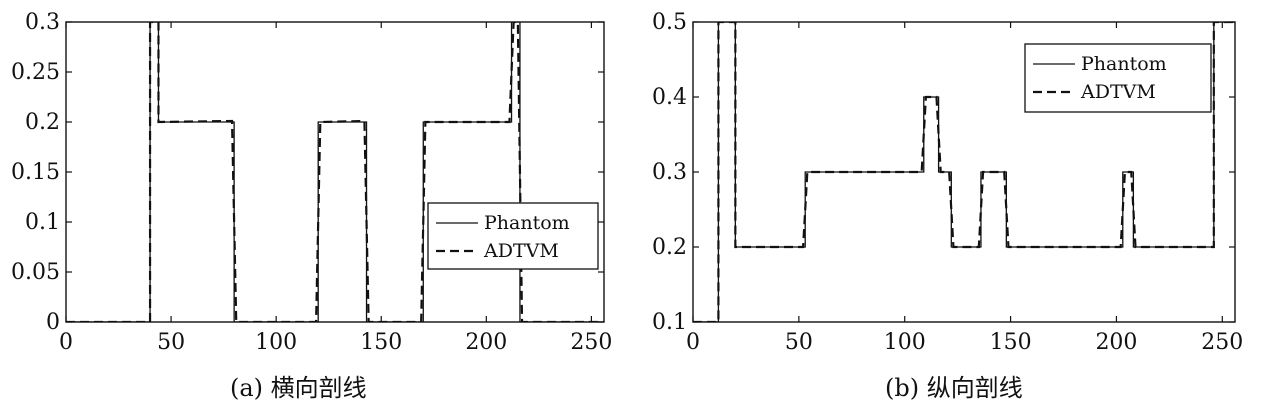 The width and height of the screenshot is (1266, 411). What do you see at coordinates (35, 72) in the screenshot?
I see `y-tick-label: 0.25` at bounding box center [35, 72].